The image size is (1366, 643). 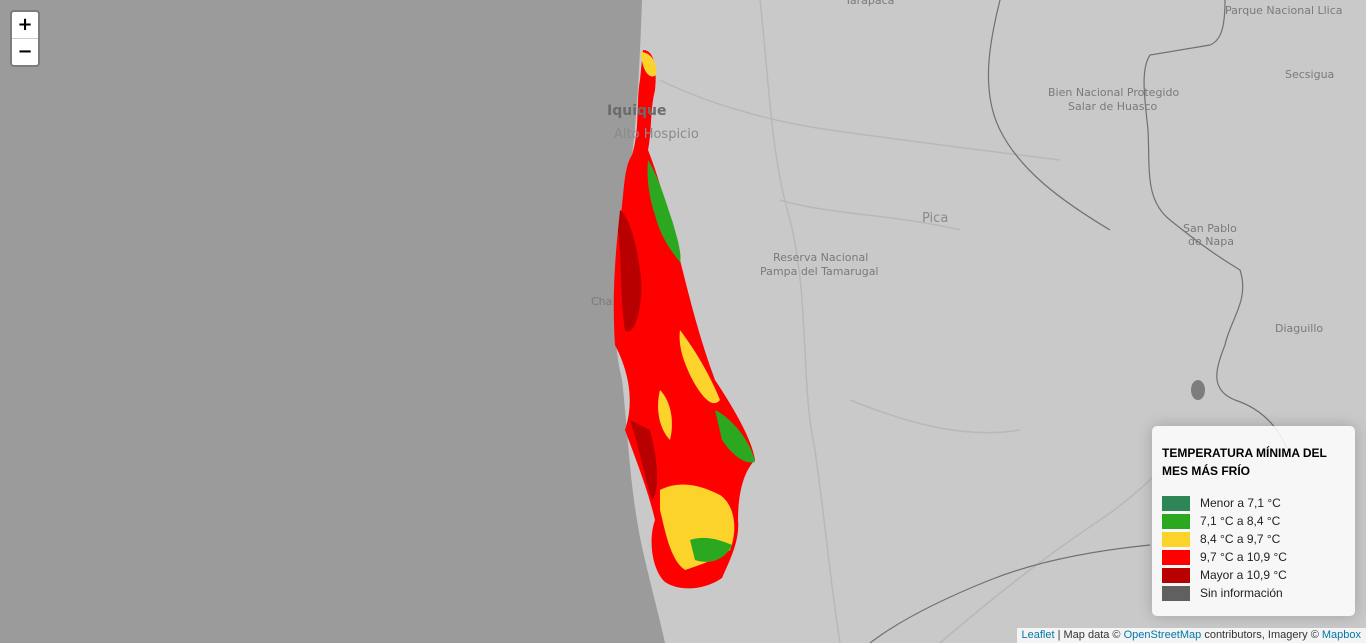 I want to click on zoom-in-button: +, so click(x=25, y=24).